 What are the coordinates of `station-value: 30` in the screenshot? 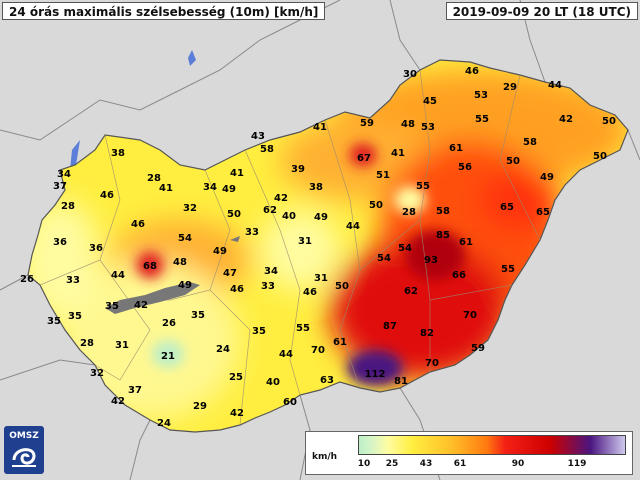 It's located at (410, 74).